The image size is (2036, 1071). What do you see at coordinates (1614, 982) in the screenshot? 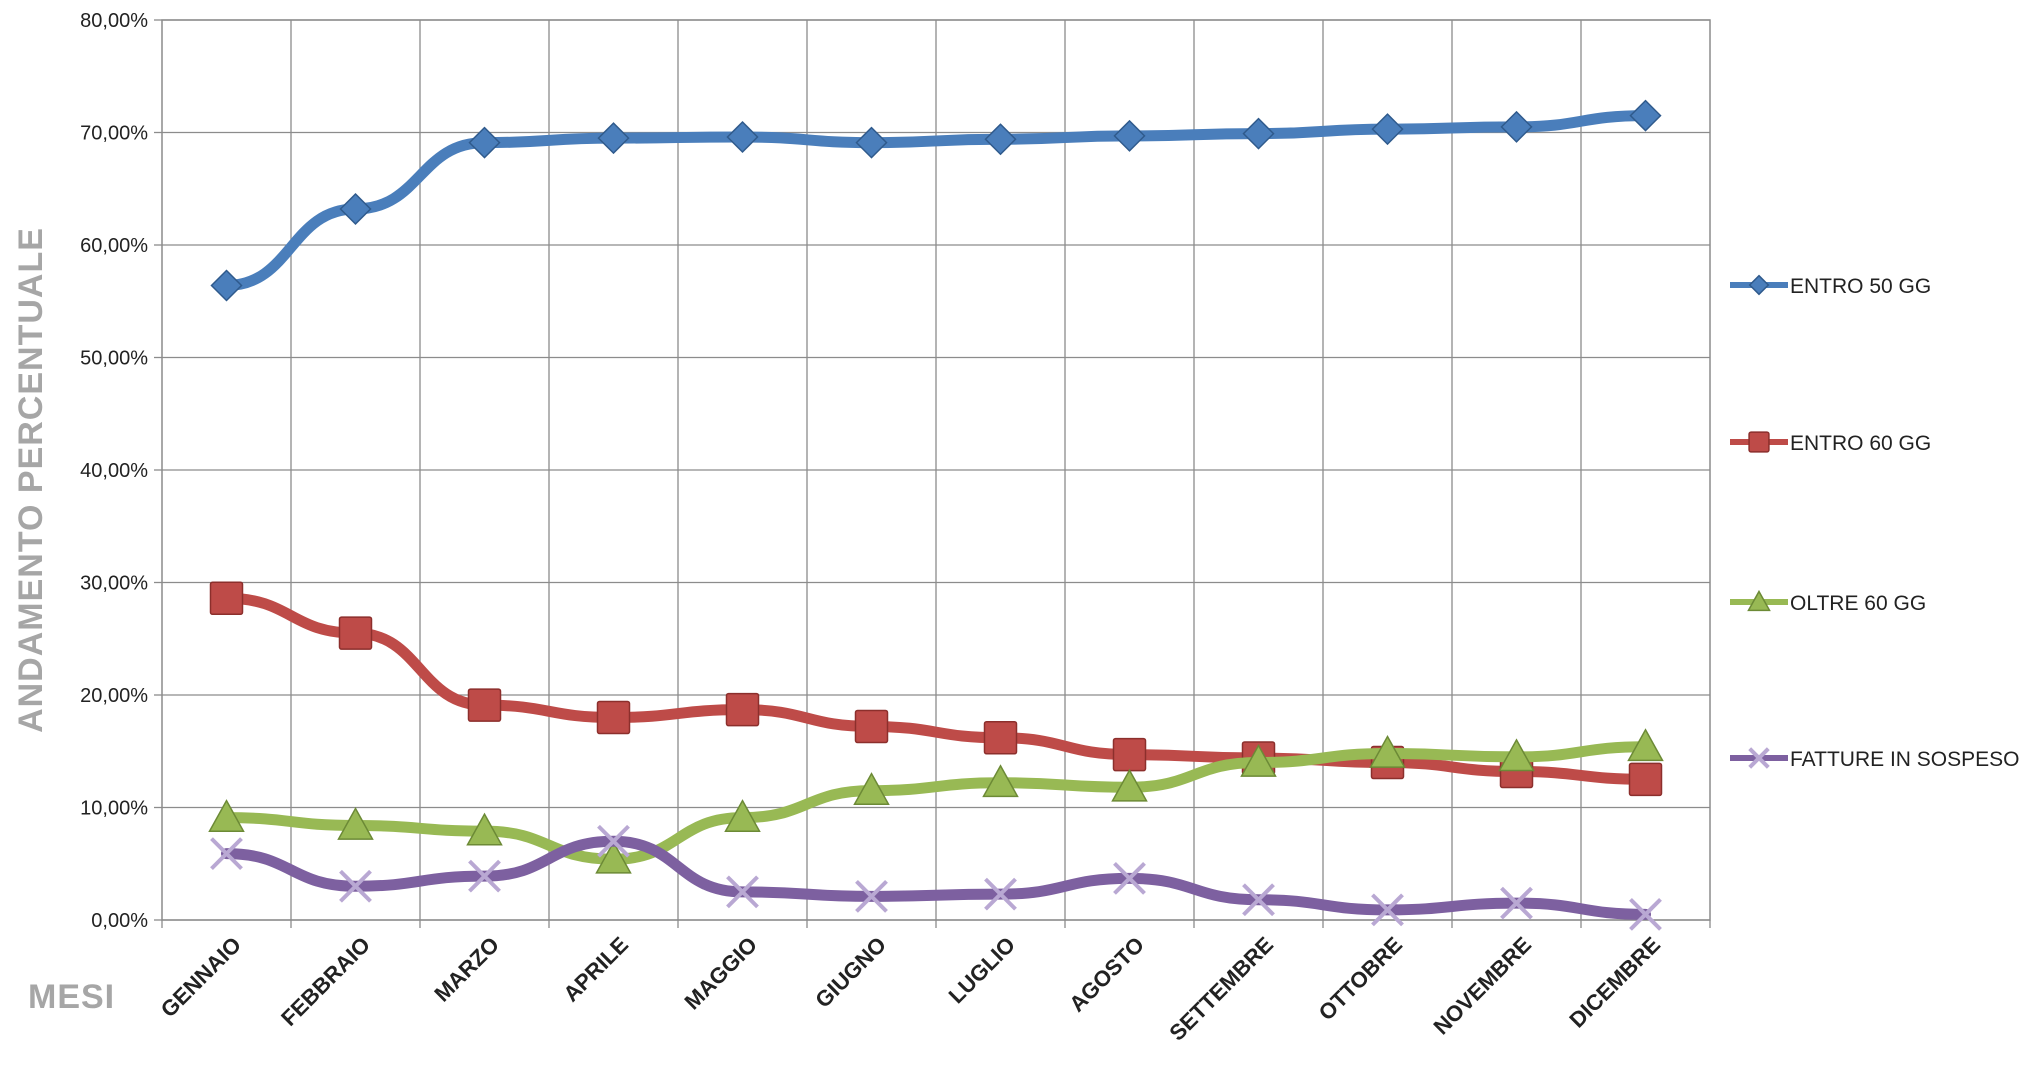
I see `x-tick-label: DICEMBRE` at bounding box center [1614, 982].